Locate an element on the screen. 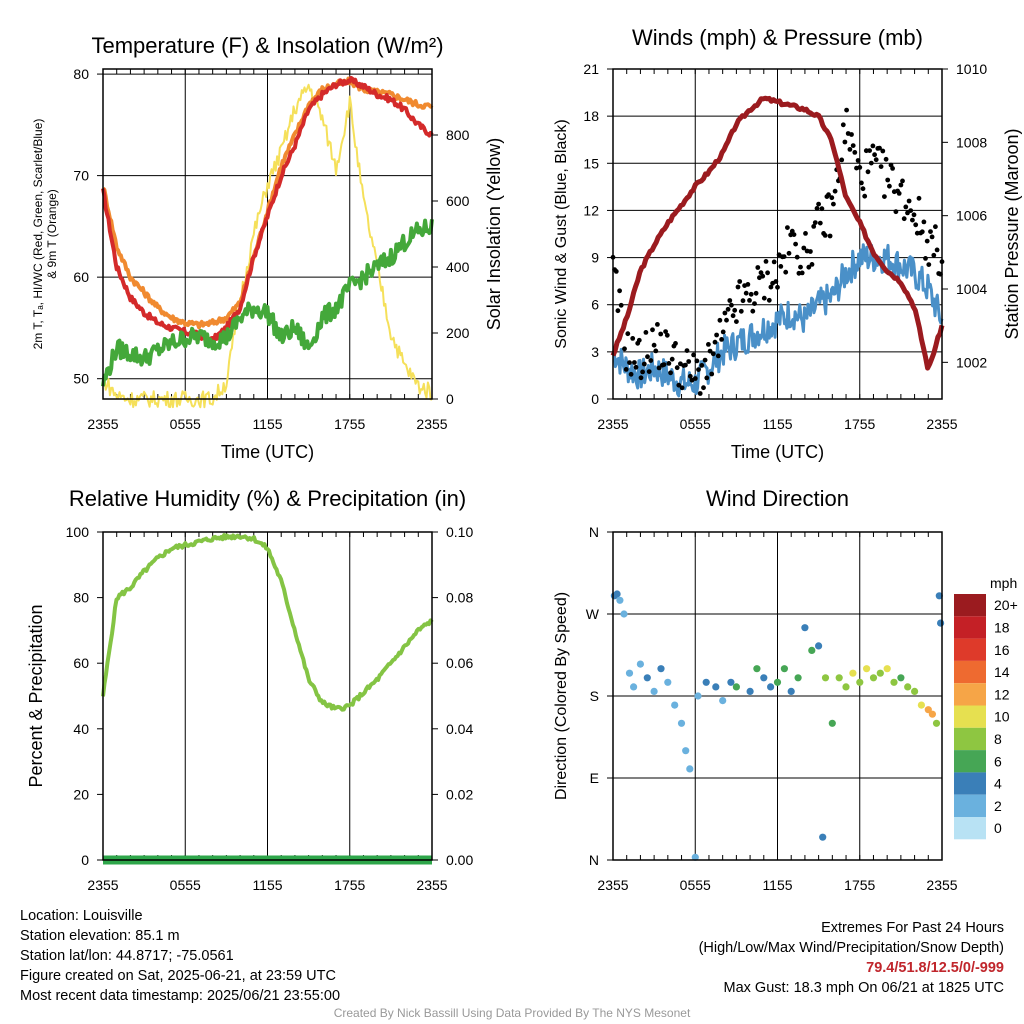 The height and width of the screenshot is (1024, 1024). legend-label: 10 is located at coordinates (1002, 717).